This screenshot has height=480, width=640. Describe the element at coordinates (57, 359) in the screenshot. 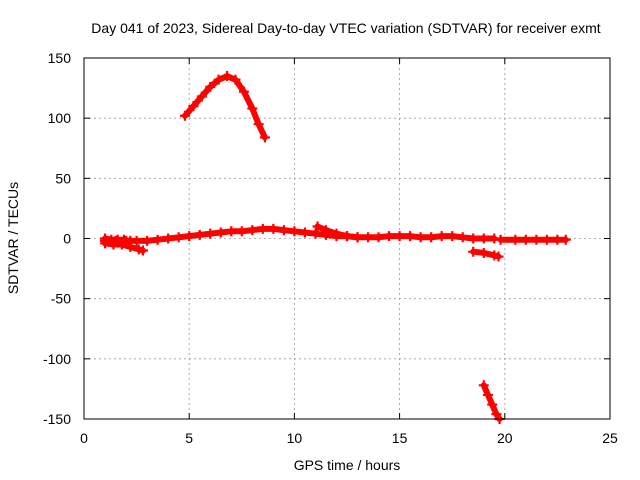

I see `y-tick-label: -100` at that location.